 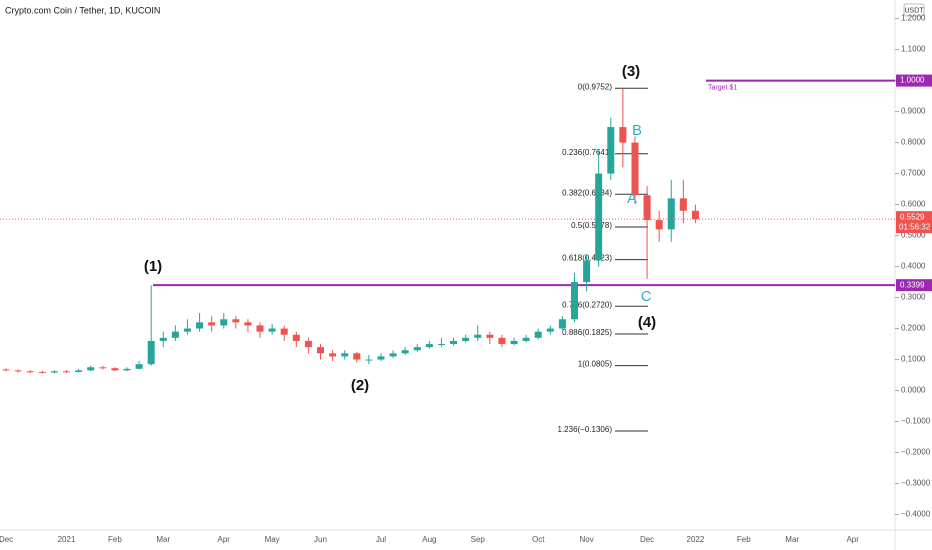 I want to click on wave-label: (1), so click(x=153, y=266).